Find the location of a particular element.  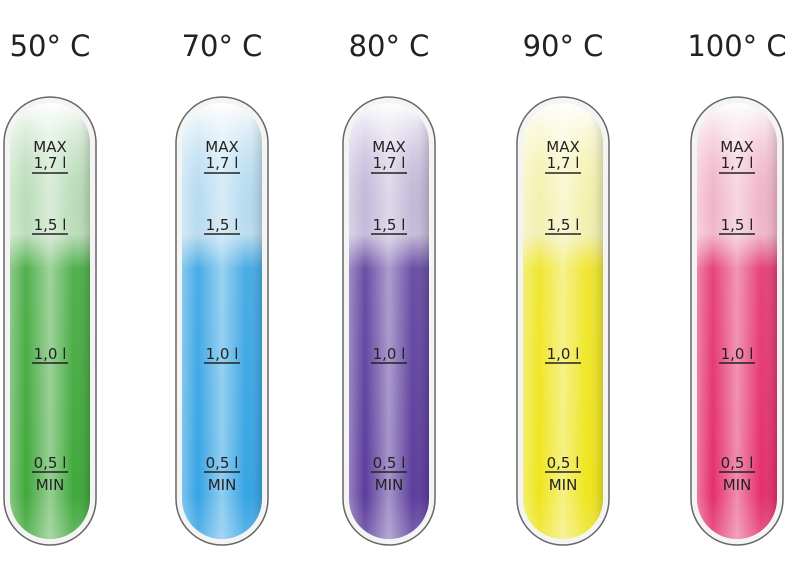

temperature-label: 80° C is located at coordinates (389, 46).